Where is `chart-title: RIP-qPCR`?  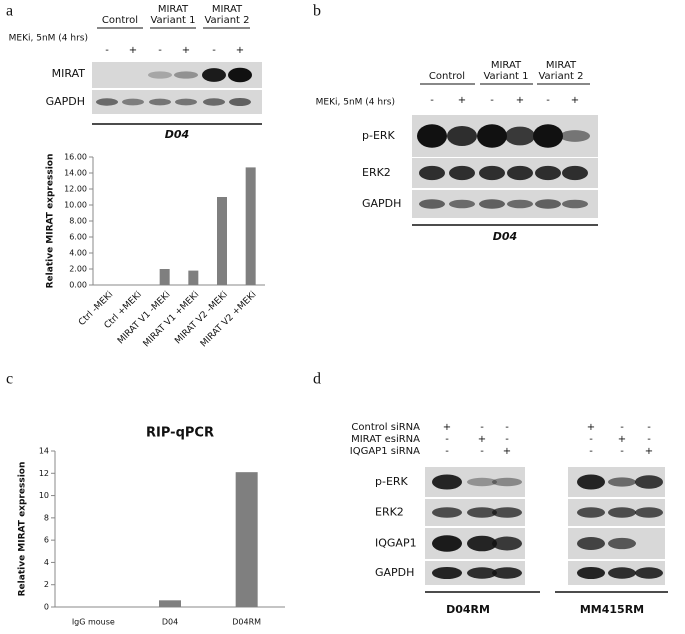 chart-title: RIP-qPCR is located at coordinates (180, 433).